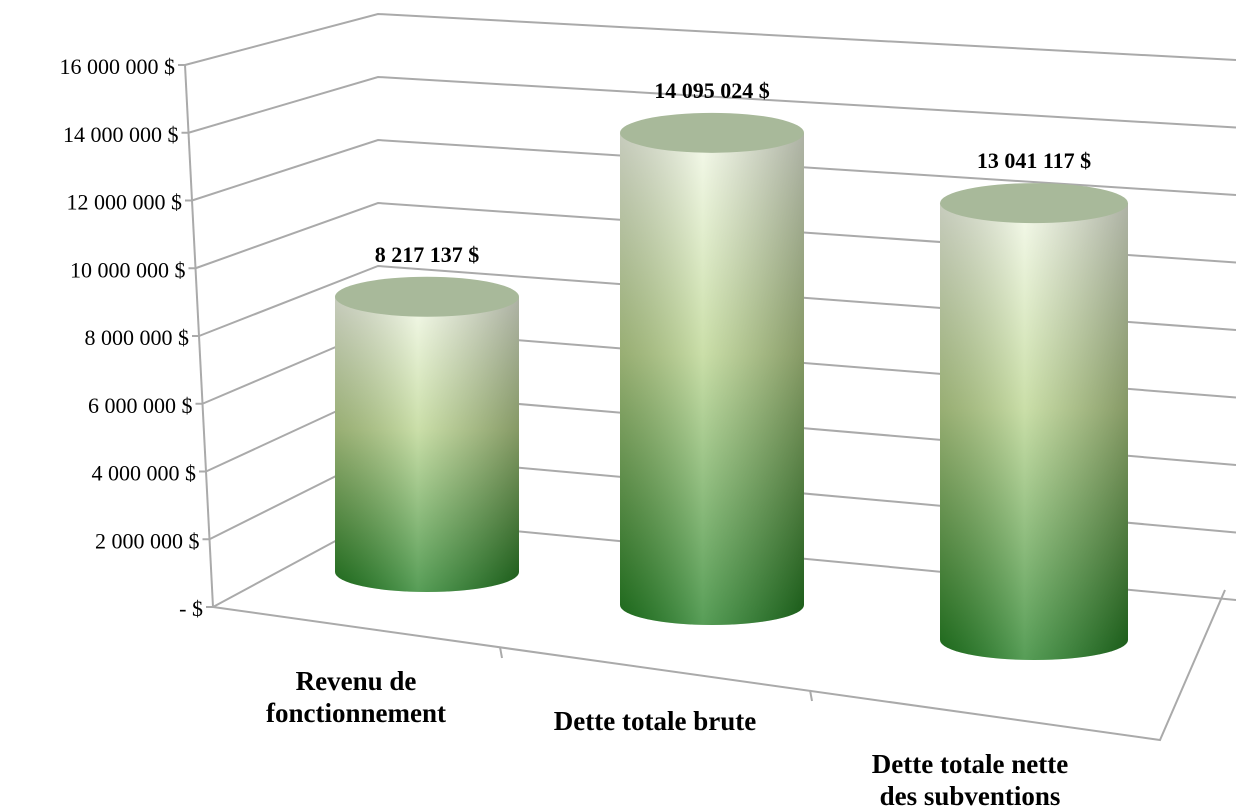 The image size is (1236, 812). What do you see at coordinates (118, 66) in the screenshot?
I see `y-tick-label: 16 000 000 $` at bounding box center [118, 66].